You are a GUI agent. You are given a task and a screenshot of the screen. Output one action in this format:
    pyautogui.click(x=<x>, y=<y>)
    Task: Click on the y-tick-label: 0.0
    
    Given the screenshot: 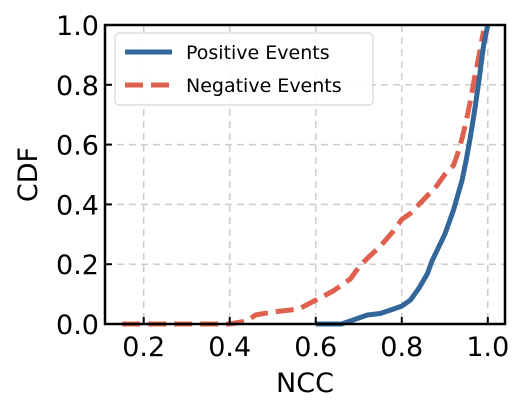 What is the action you would take?
    pyautogui.click(x=77, y=325)
    